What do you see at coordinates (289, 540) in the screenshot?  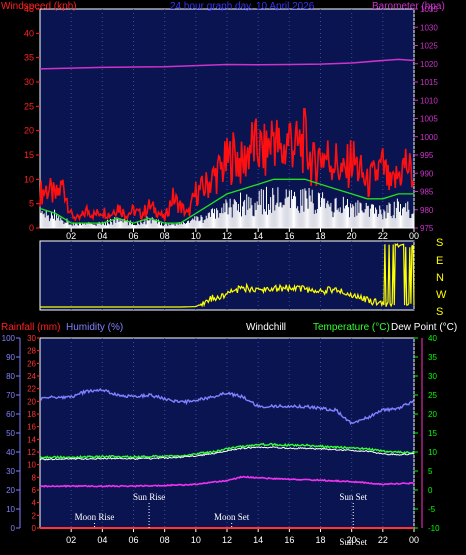 I see `bottom-x-tick-label: 16` at bounding box center [289, 540].